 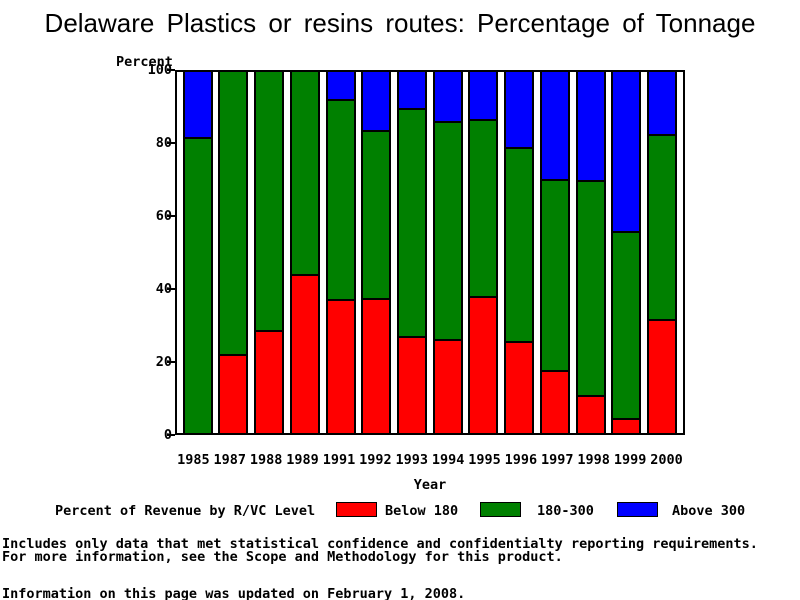 I want to click on legend-title: Percent of Revenue by R/VC Level, so click(x=185, y=511).